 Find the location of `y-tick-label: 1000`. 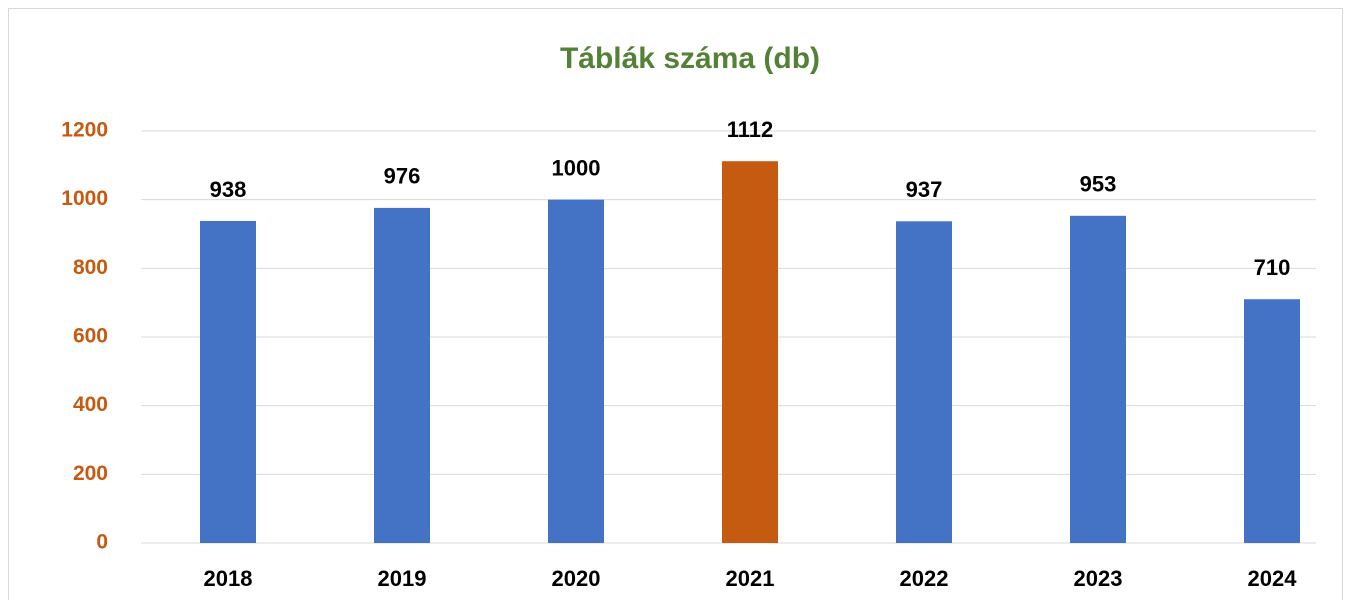

y-tick-label: 1000 is located at coordinates (84, 198).